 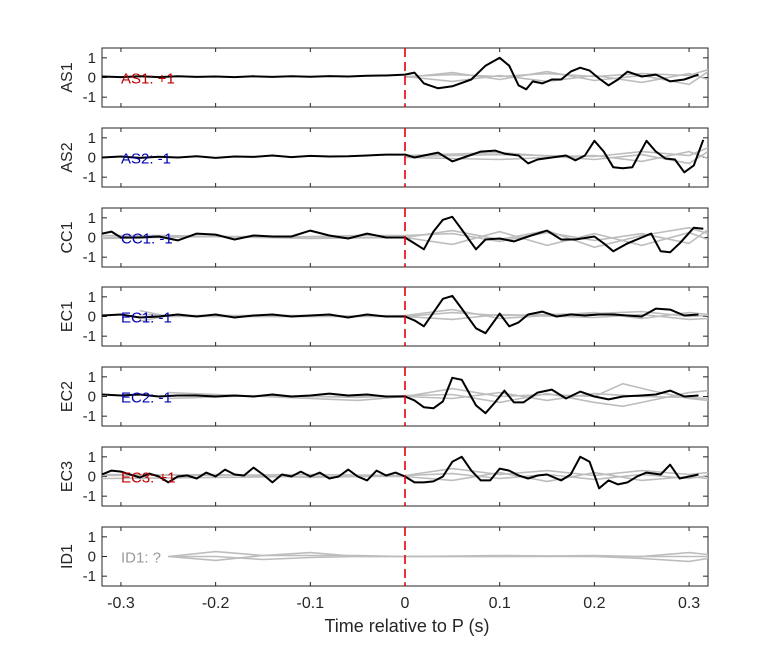 What do you see at coordinates (147, 239) in the screenshot?
I see `polarity-annotation: CC1: -1` at bounding box center [147, 239].